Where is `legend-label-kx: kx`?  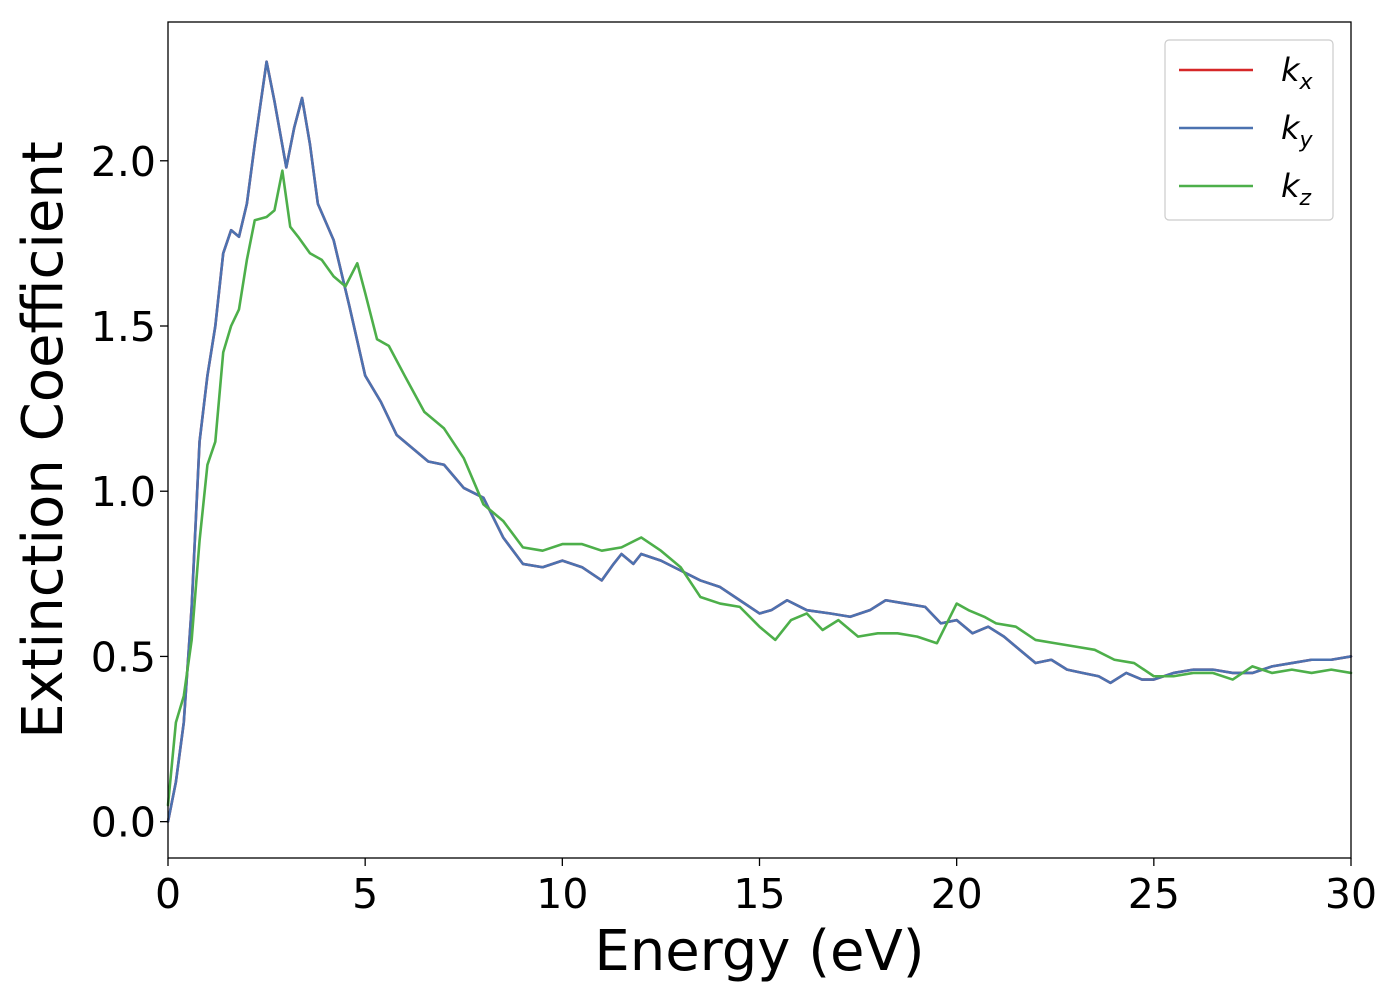
legend-label-kx: kx is located at coordinates (1297, 73).